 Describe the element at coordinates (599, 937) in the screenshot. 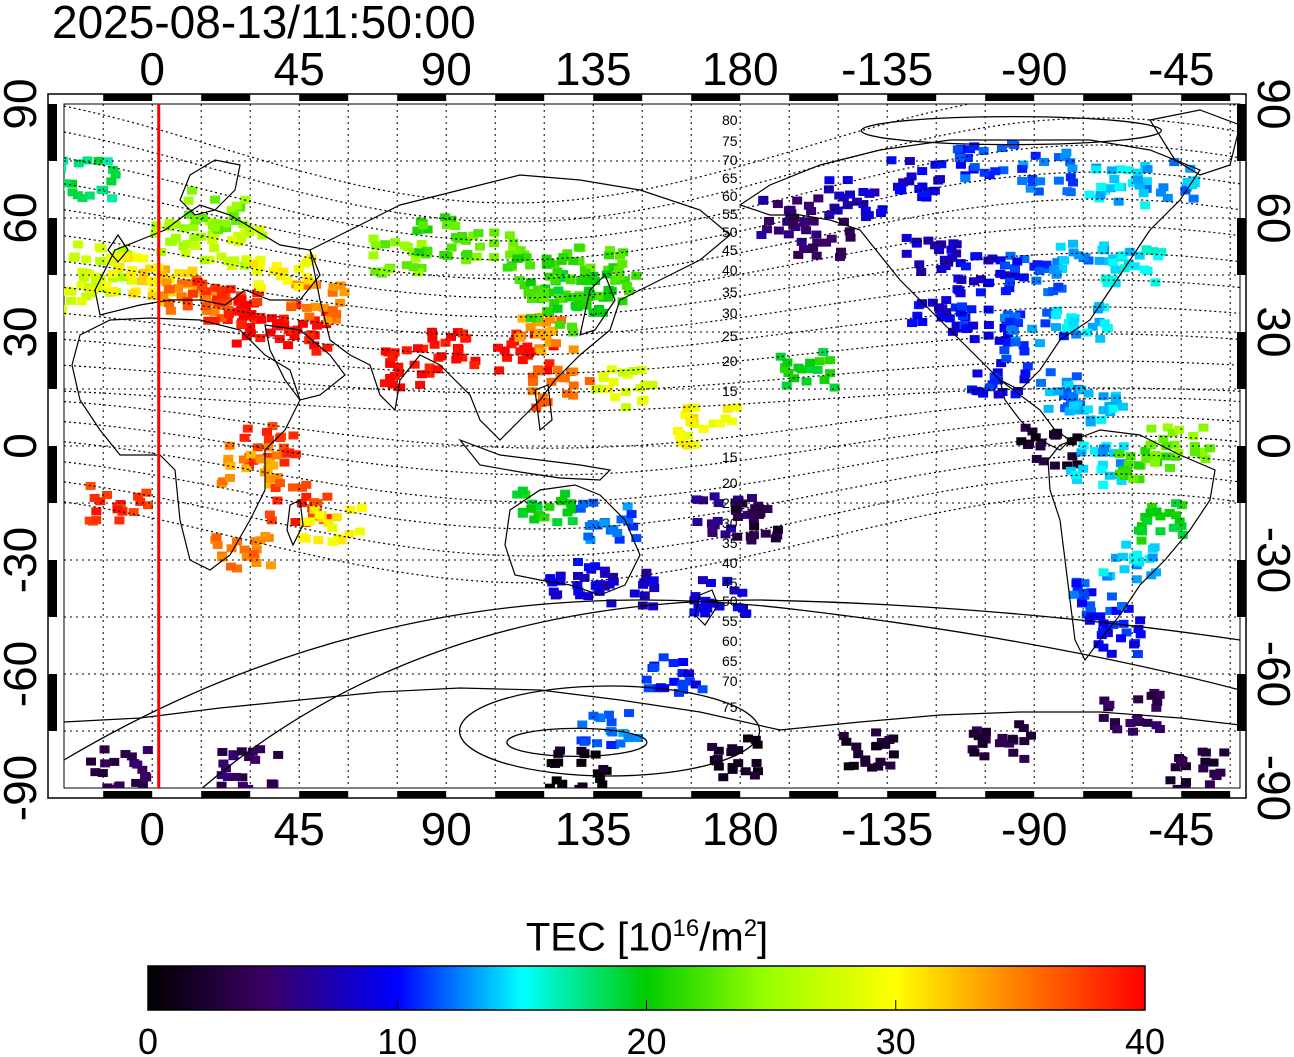

I see `colorbar-title-main: TEC [10` at that location.